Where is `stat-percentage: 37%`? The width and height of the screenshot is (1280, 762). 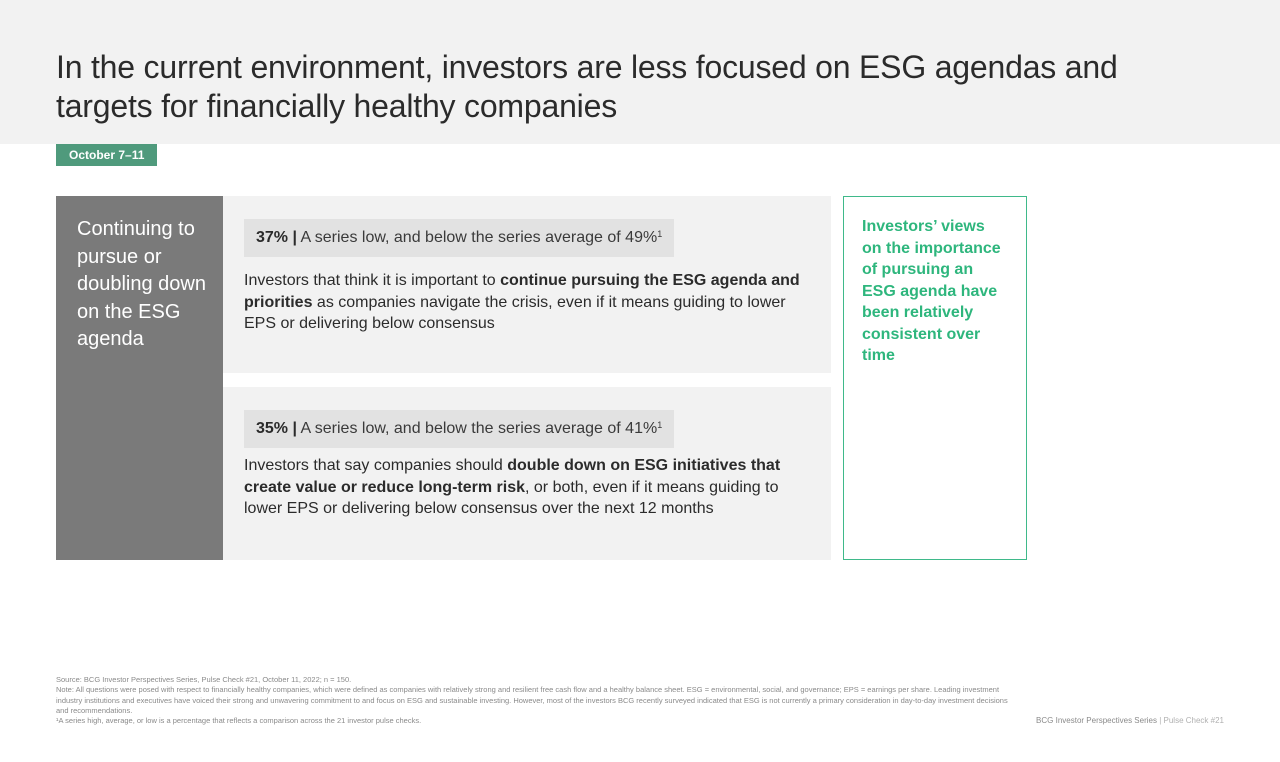 stat-percentage: 37% is located at coordinates (272, 237).